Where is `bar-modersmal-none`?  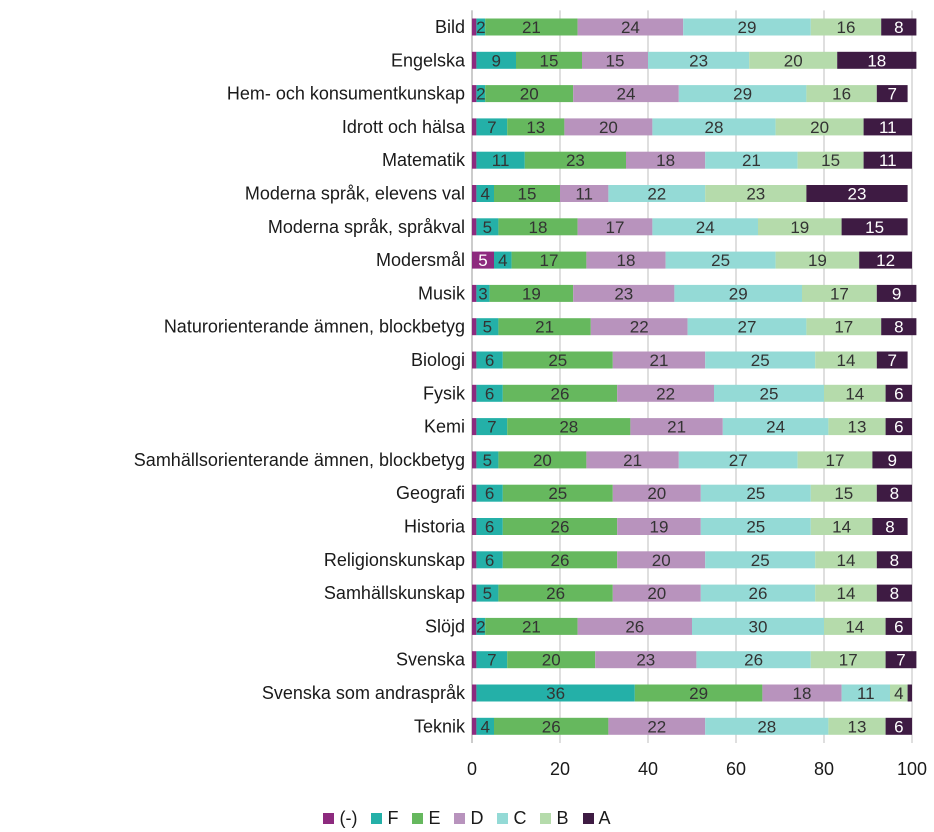
bar-modersmal-none is located at coordinates (483, 260).